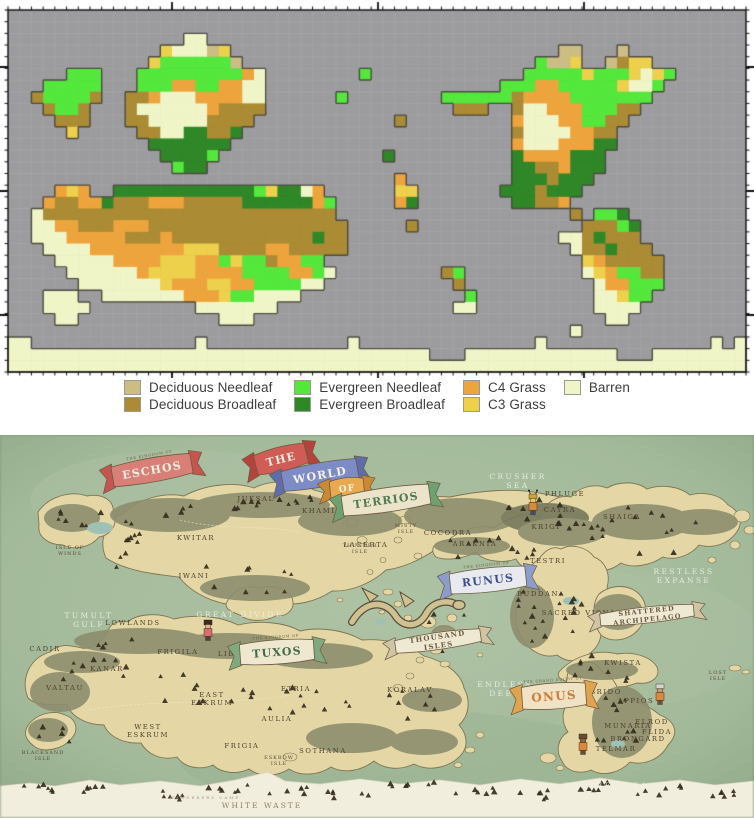 The height and width of the screenshot is (818, 754). I want to click on elder-sprite, so click(660, 694).